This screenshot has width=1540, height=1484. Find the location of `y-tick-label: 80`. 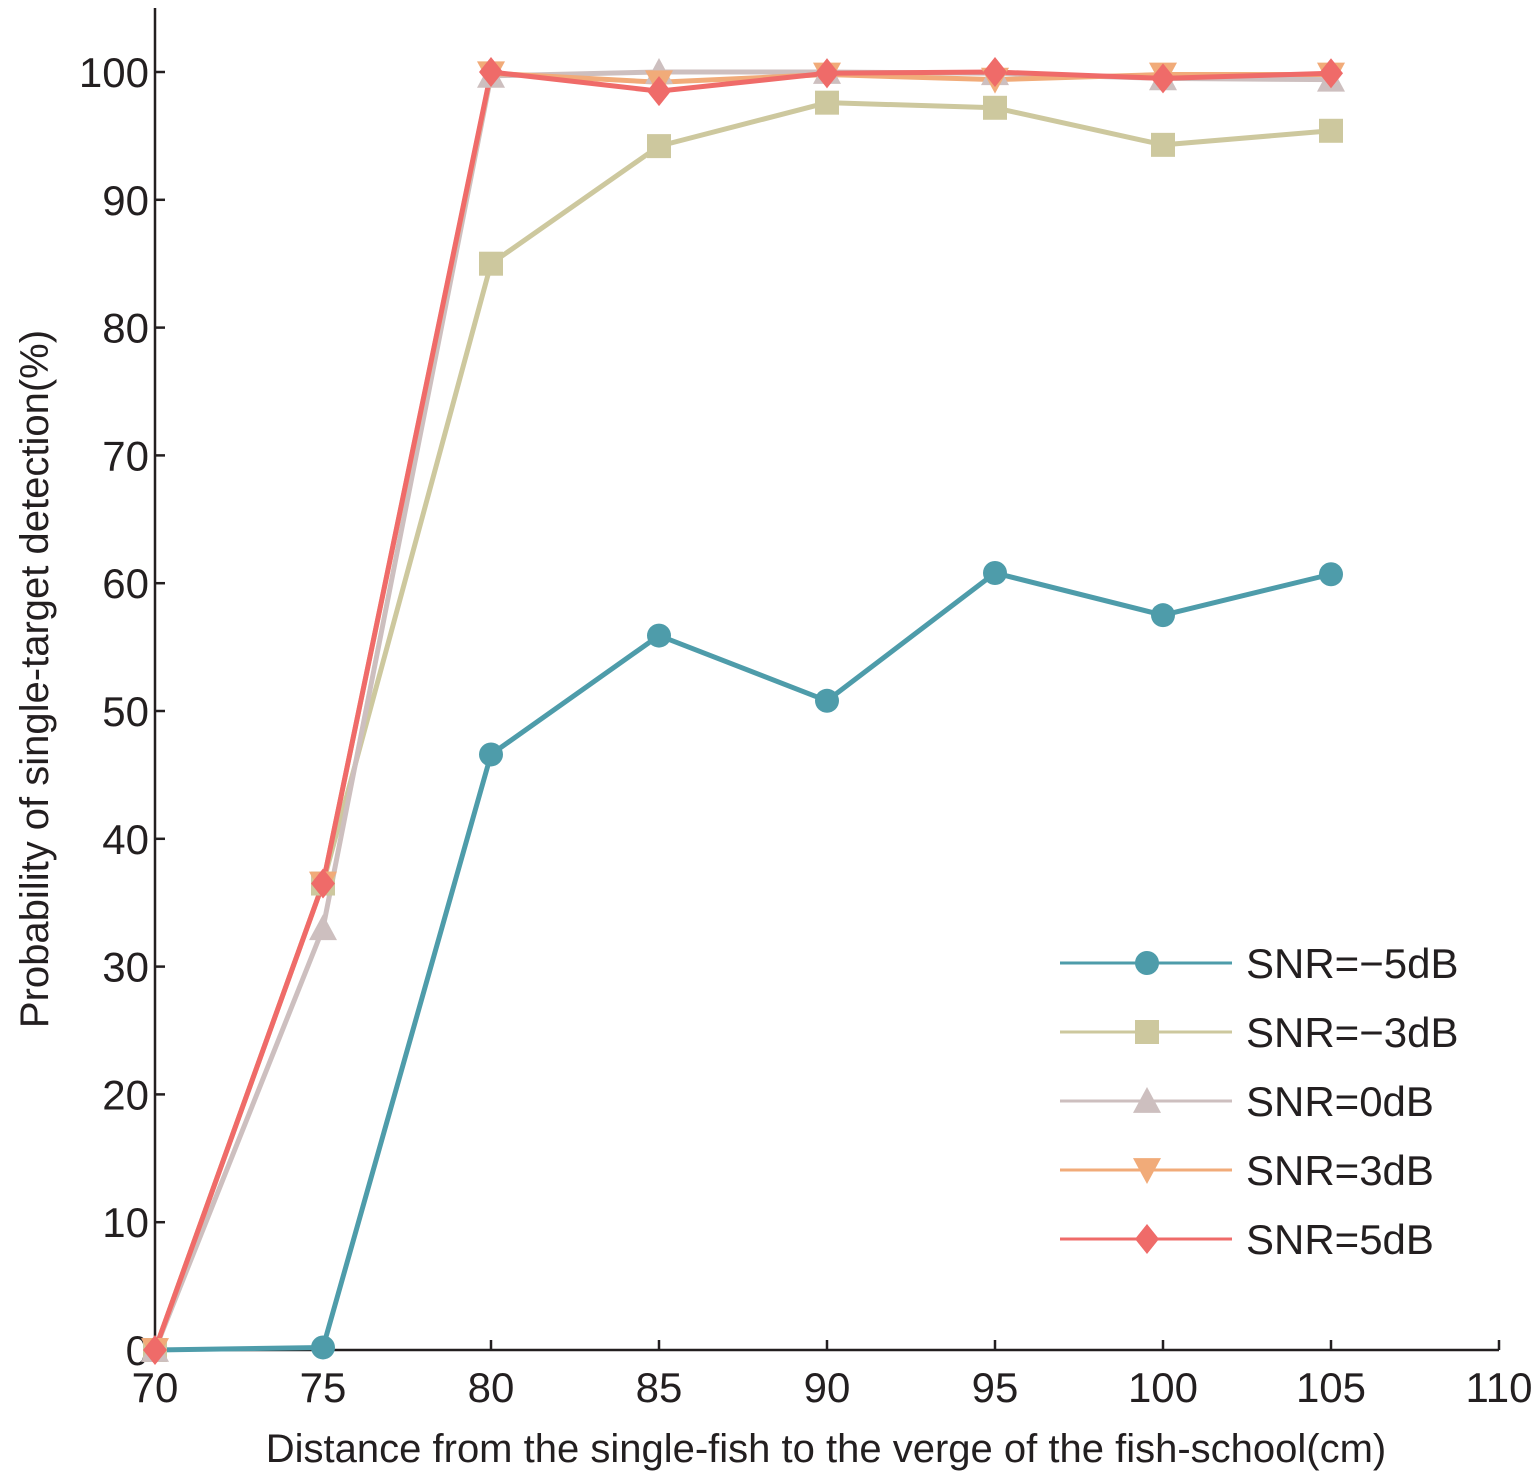

y-tick-label: 80 is located at coordinates (125, 328).